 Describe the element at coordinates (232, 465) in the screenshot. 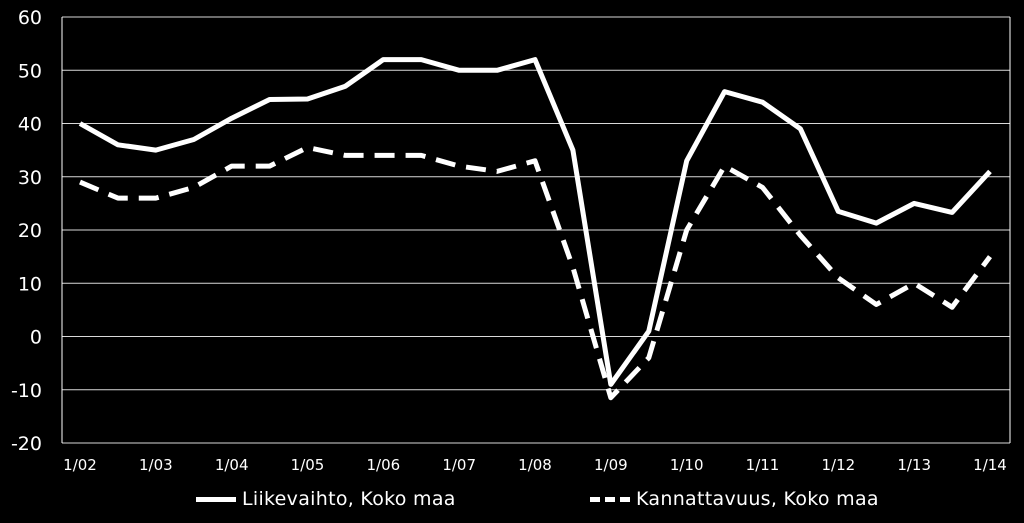

I see `x-tick-label: 1/04` at that location.